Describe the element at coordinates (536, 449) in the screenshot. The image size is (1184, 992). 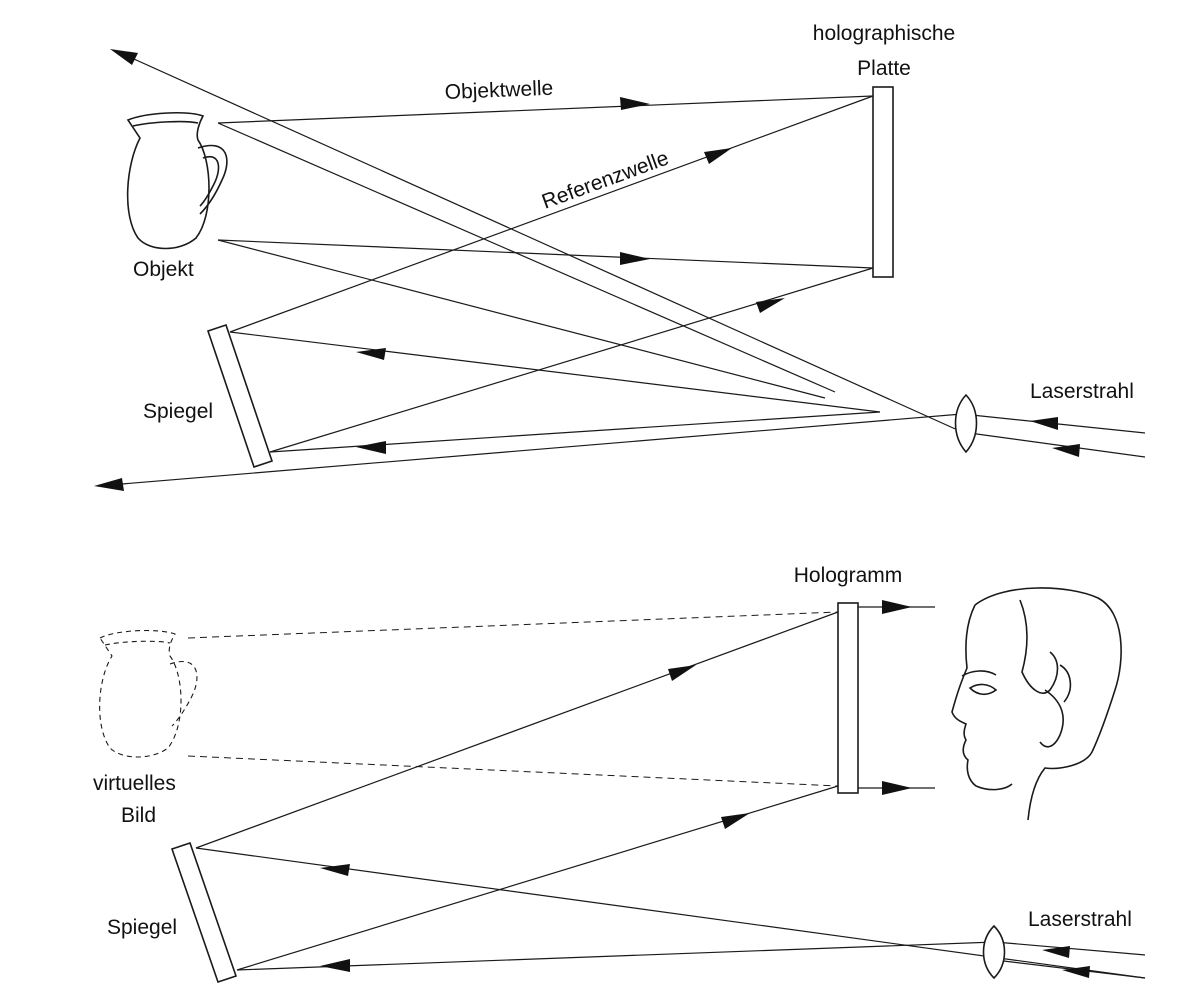
I see `diverging-ray-bottomleft` at that location.